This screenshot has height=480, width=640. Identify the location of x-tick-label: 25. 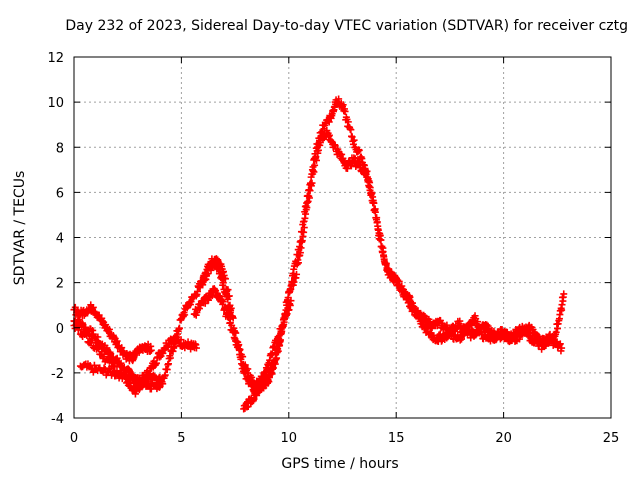
(611, 438).